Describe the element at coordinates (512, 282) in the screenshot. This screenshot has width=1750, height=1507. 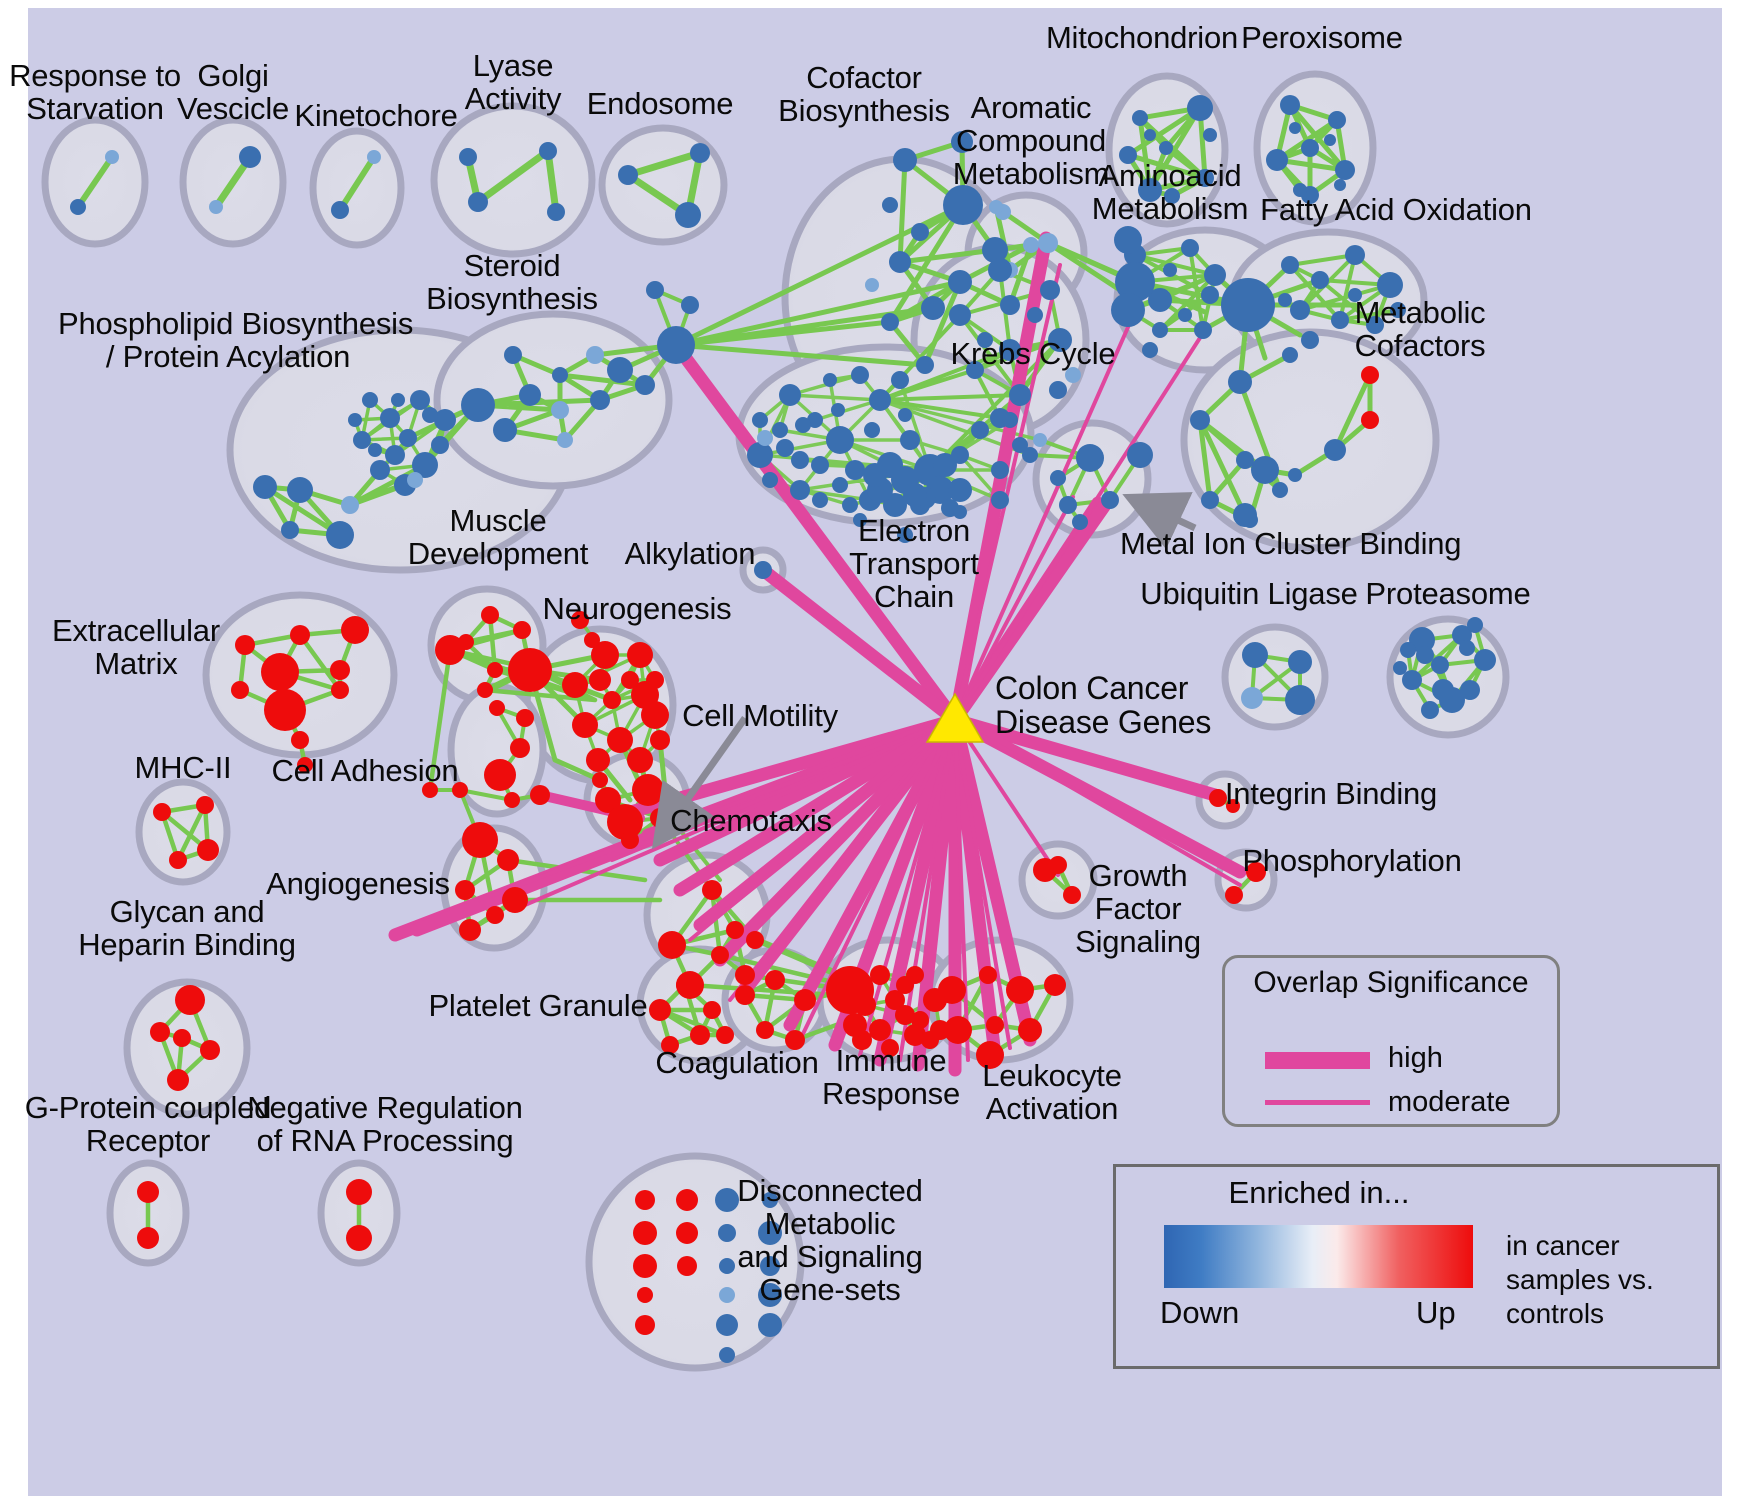
I see `cluster-label-steroid-biosynthesis: Steroid Biosynthesis` at that location.